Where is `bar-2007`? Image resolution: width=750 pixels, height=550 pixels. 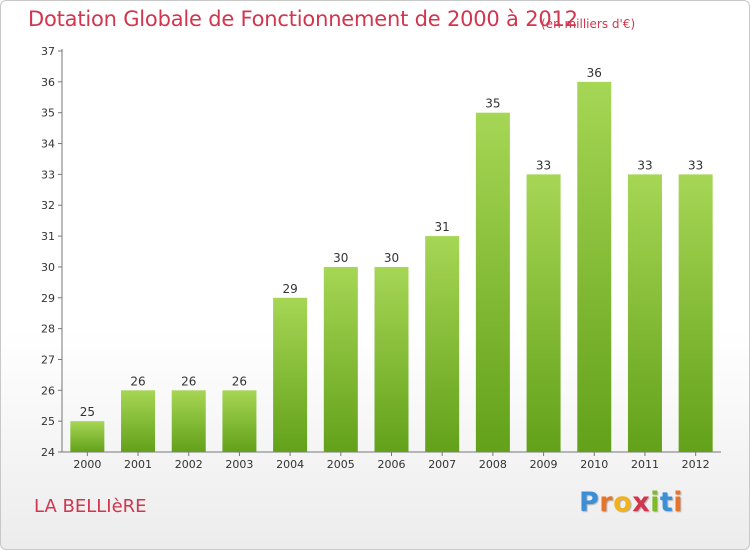
bar-2007 is located at coordinates (442, 344).